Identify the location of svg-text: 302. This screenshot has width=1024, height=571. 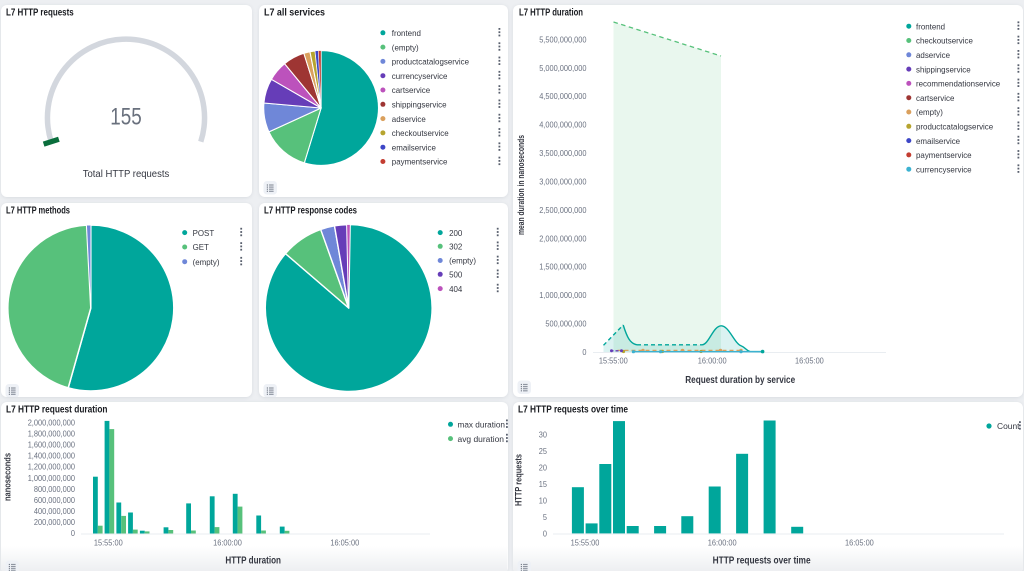
(455, 246).